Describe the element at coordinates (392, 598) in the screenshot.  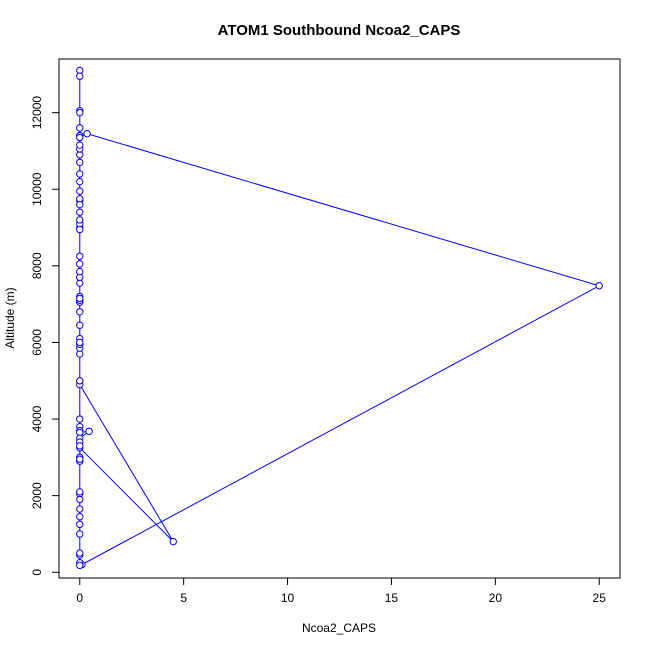
I see `x-tick-label: 15` at that location.